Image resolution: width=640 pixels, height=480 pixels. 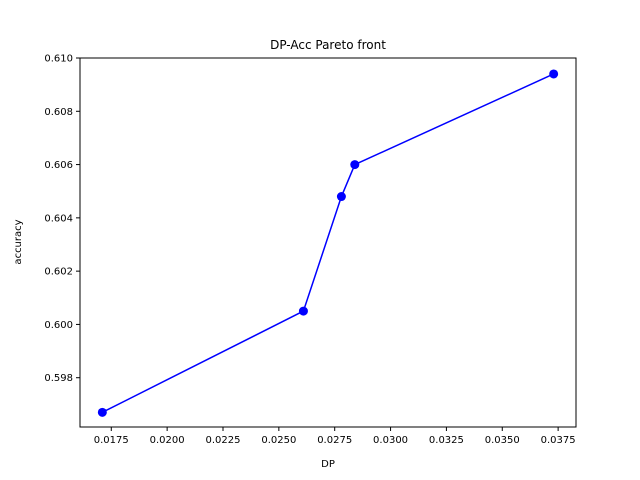 What do you see at coordinates (390, 440) in the screenshot?
I see `x-tick-label: 0.0300` at bounding box center [390, 440].